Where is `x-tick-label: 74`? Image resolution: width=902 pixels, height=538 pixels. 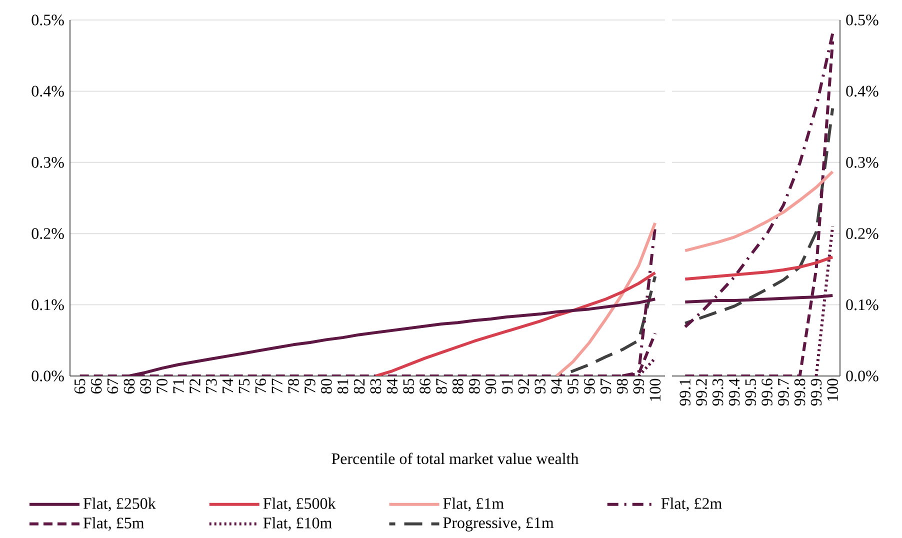 x-tick-label: 74 is located at coordinates (228, 386).